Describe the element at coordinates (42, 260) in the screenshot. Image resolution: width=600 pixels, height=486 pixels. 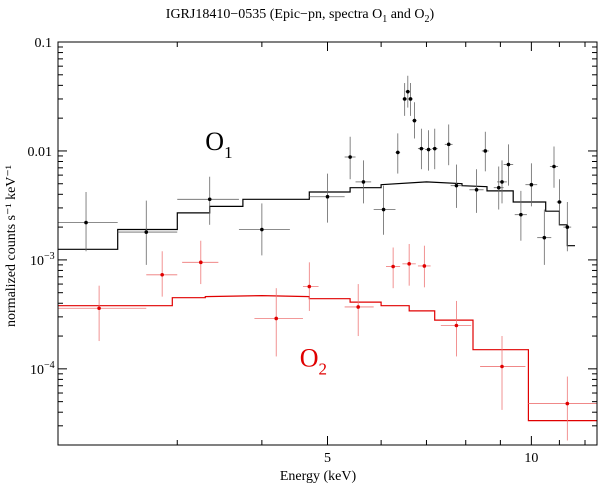
I see `y-tick-label: 10⁻³` at that location.